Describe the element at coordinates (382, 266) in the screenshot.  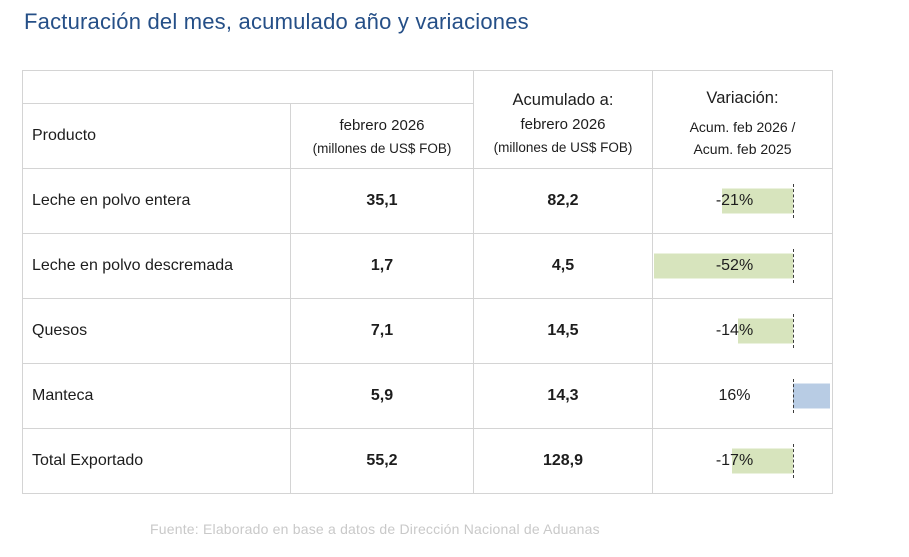
I see `month-value: 1,7` at that location.